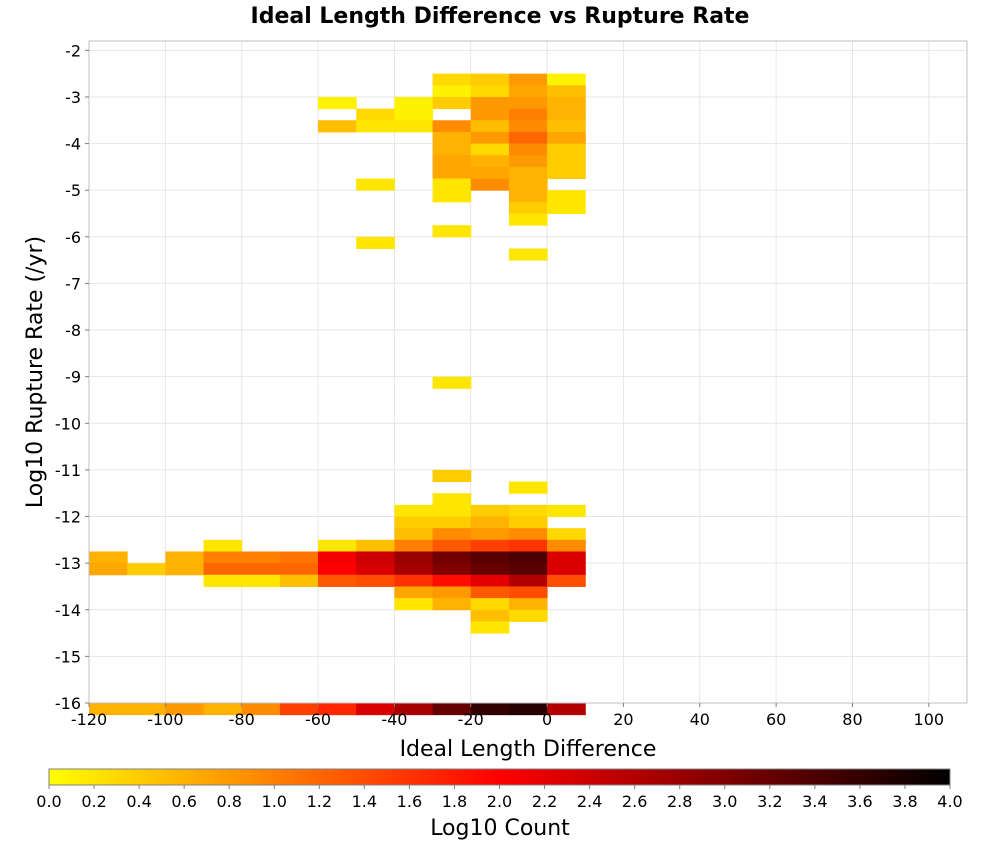 Image resolution: width=1000 pixels, height=850 pixels. Describe the element at coordinates (814, 801) in the screenshot. I see `colorbar-tick-label: 3.4` at that location.